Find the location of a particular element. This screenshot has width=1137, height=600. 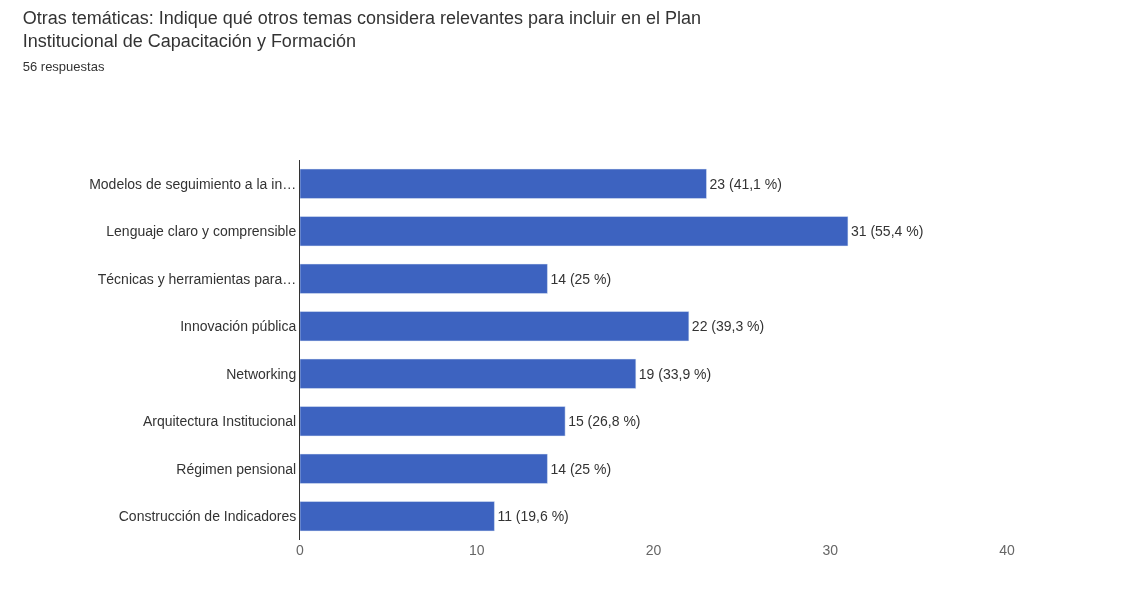

x-tick-label: 30 is located at coordinates (830, 550).